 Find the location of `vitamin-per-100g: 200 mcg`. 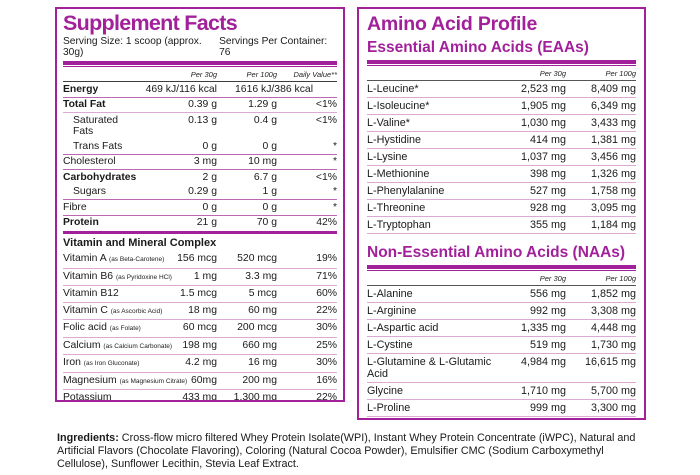

vitamin-per-100g: 200 mcg is located at coordinates (257, 327).